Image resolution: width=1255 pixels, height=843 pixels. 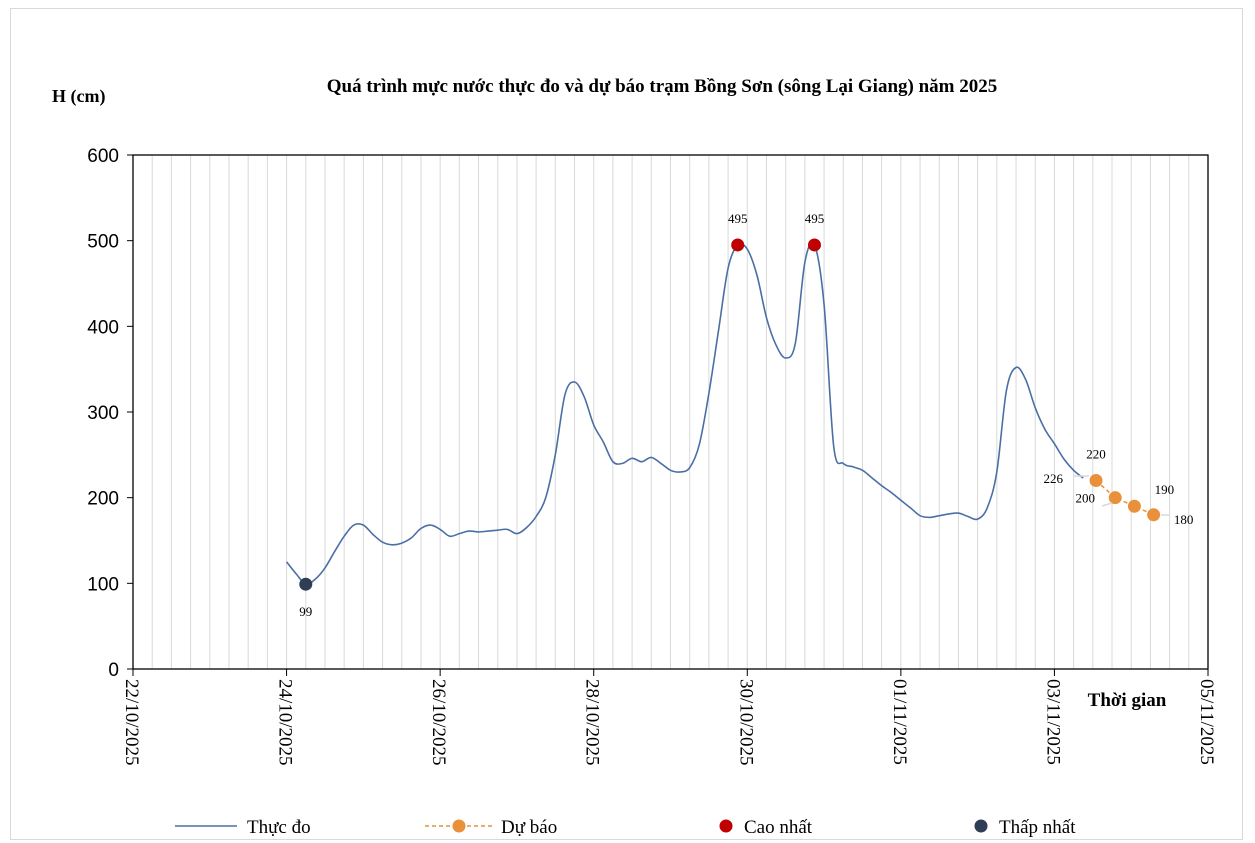 I want to click on x-axis-label: Thời gian, so click(x=1127, y=700).